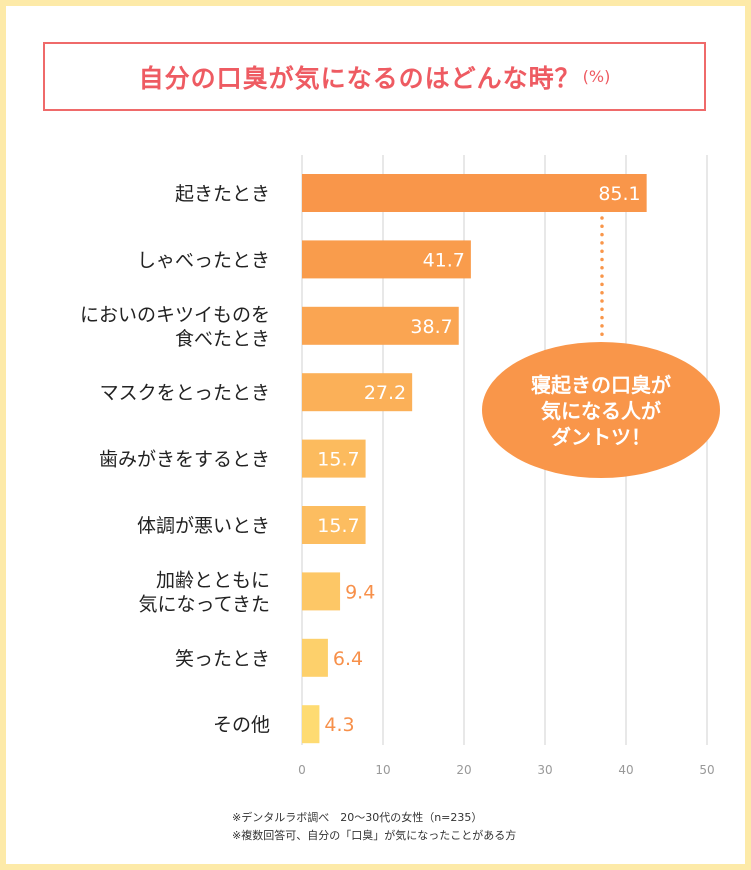  Describe the element at coordinates (619, 194) in the screenshot. I see `value-label: 85.1` at that location.